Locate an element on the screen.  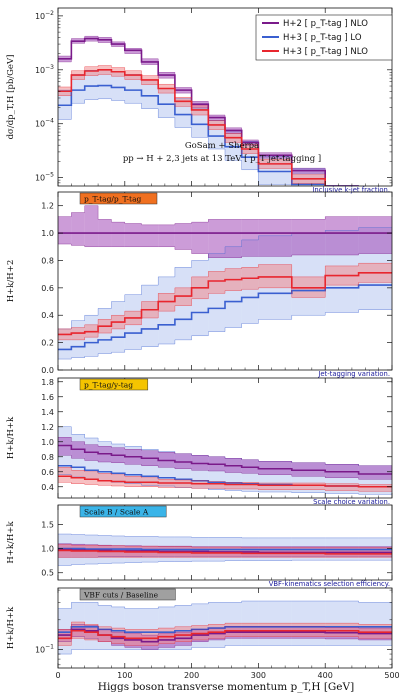
band-main-s1-bin4 is located at coordinates (118, 86).